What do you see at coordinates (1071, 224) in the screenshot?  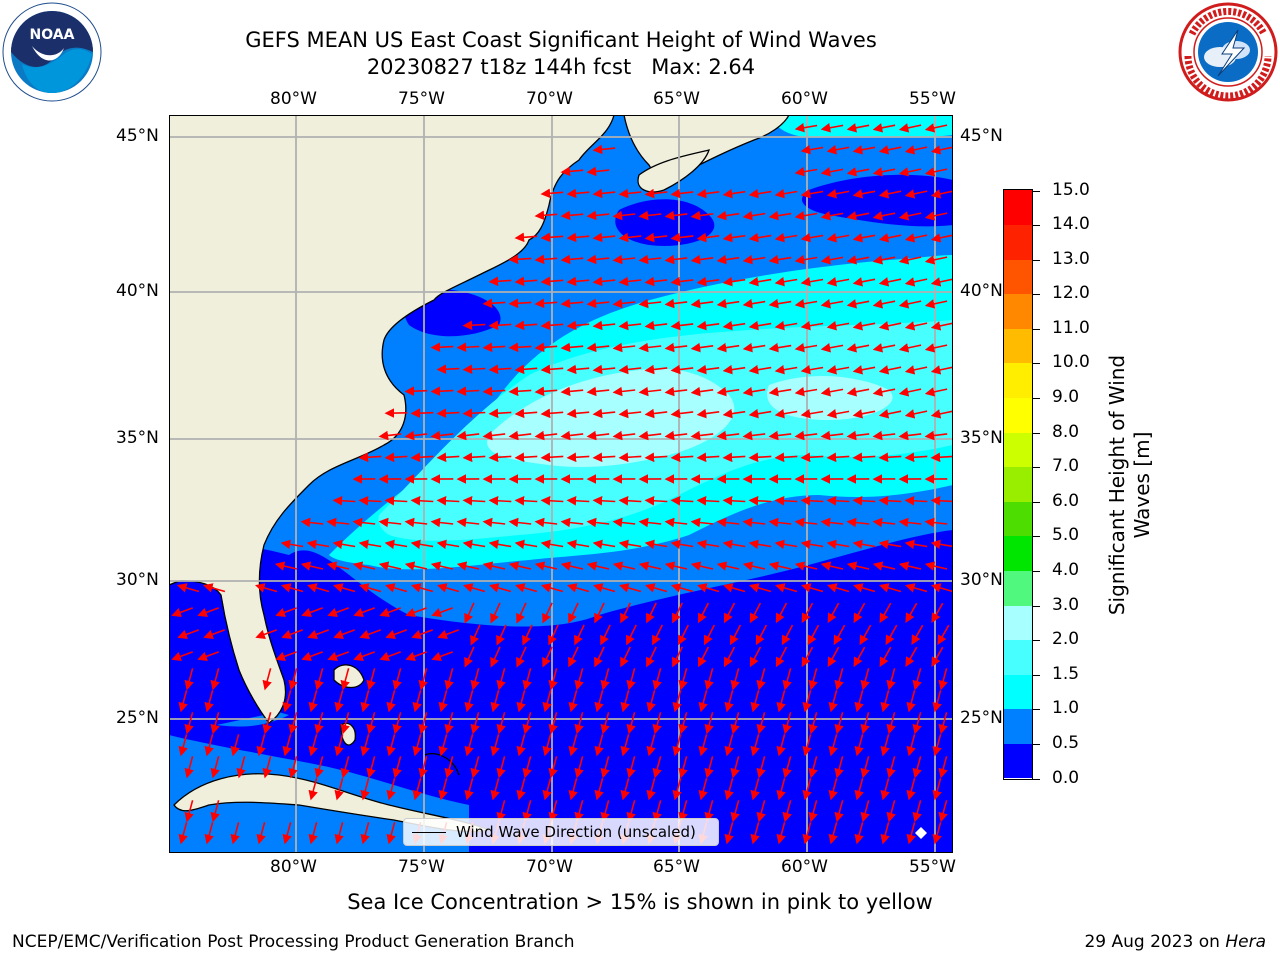 I see `colorbar-tick-label: 14.0` at bounding box center [1071, 224].